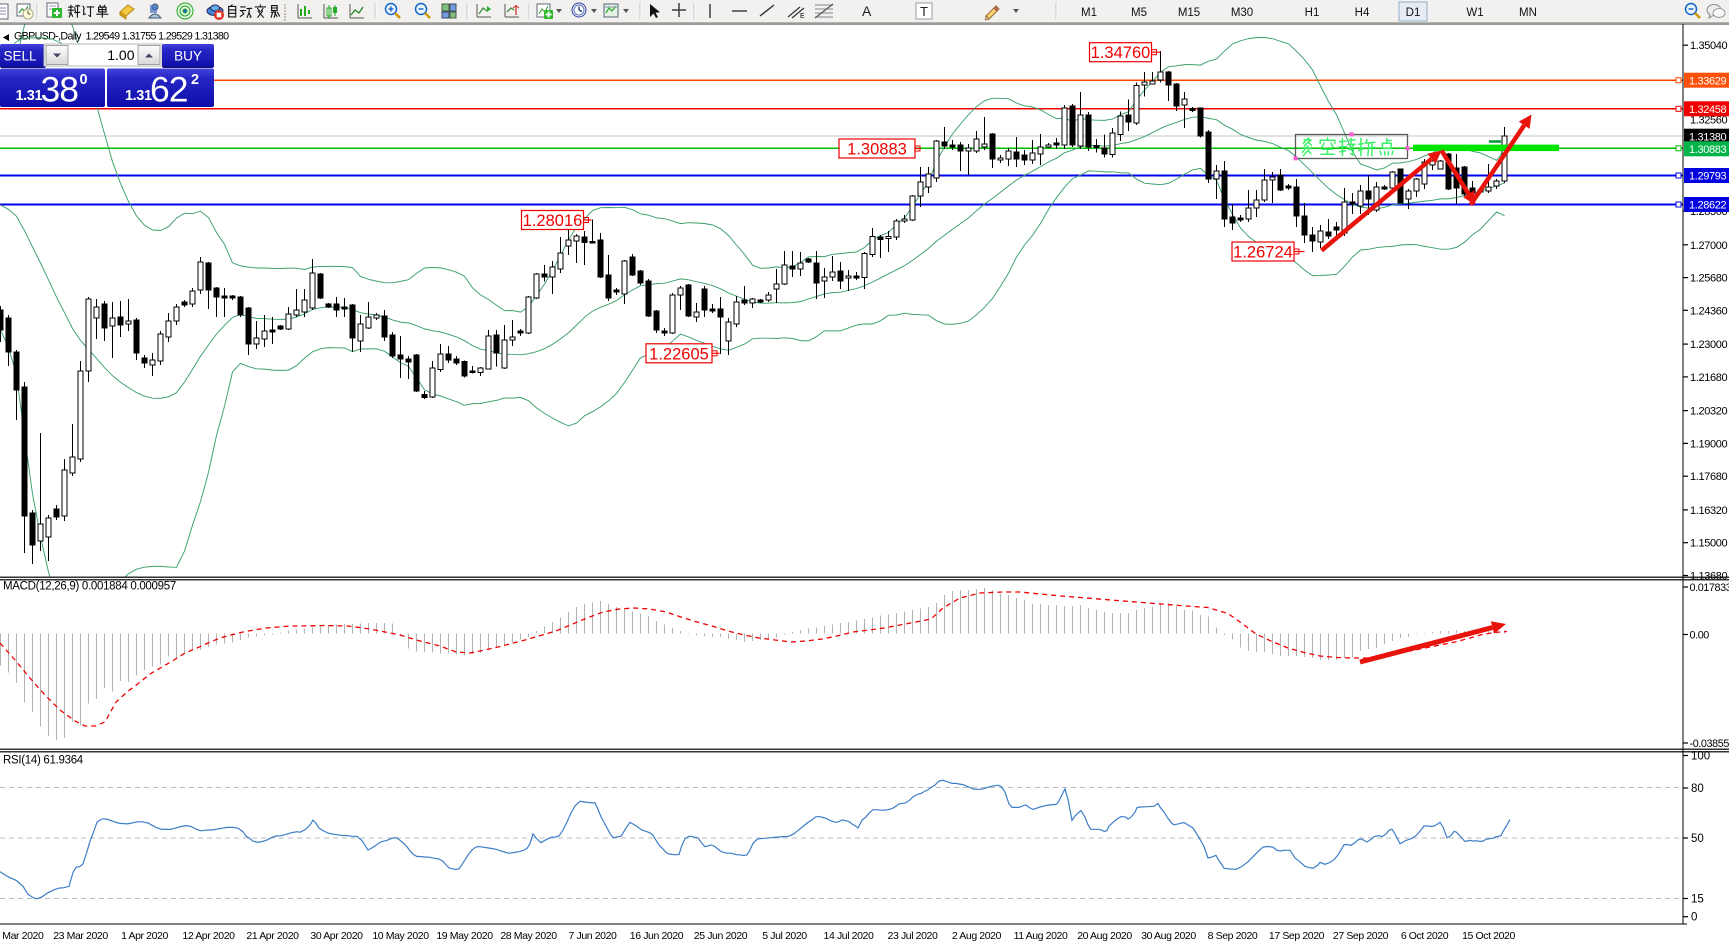 The width and height of the screenshot is (1729, 946). Describe the element at coordinates (89, 587) in the screenshot. I see `svg-text:MACD(12,26,9) 0.001884 0.00095: MACD(12,26,9) 0.001884 0.000957` at that location.